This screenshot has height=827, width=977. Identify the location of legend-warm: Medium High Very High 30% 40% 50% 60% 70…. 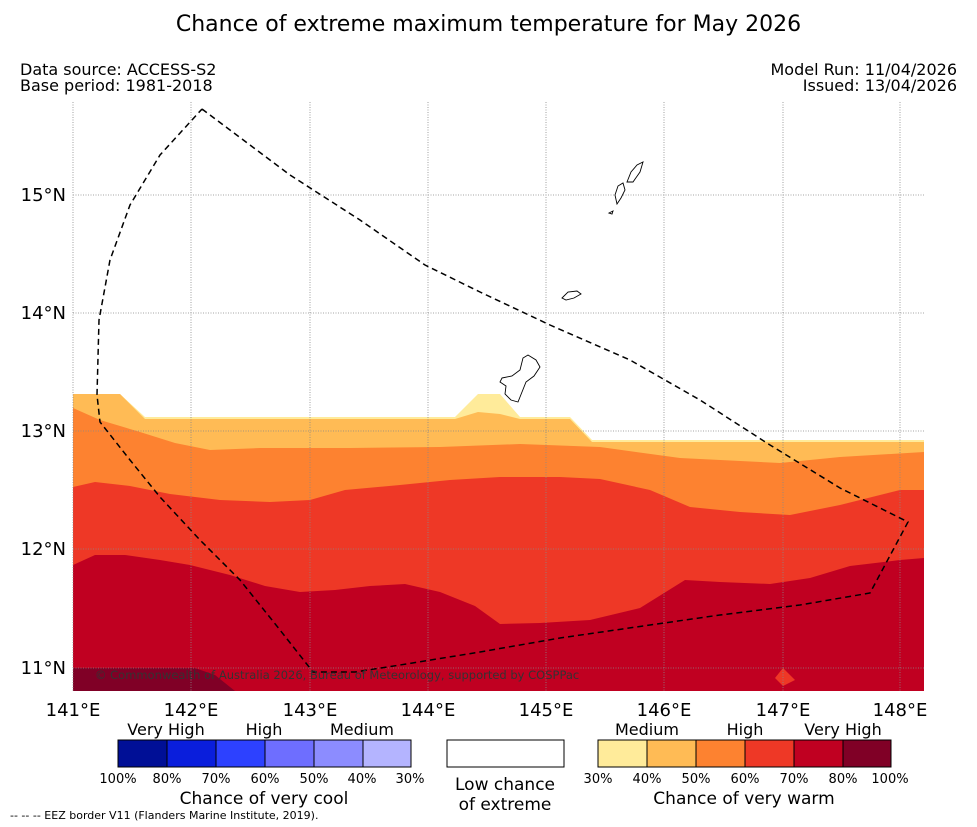
(746, 764).